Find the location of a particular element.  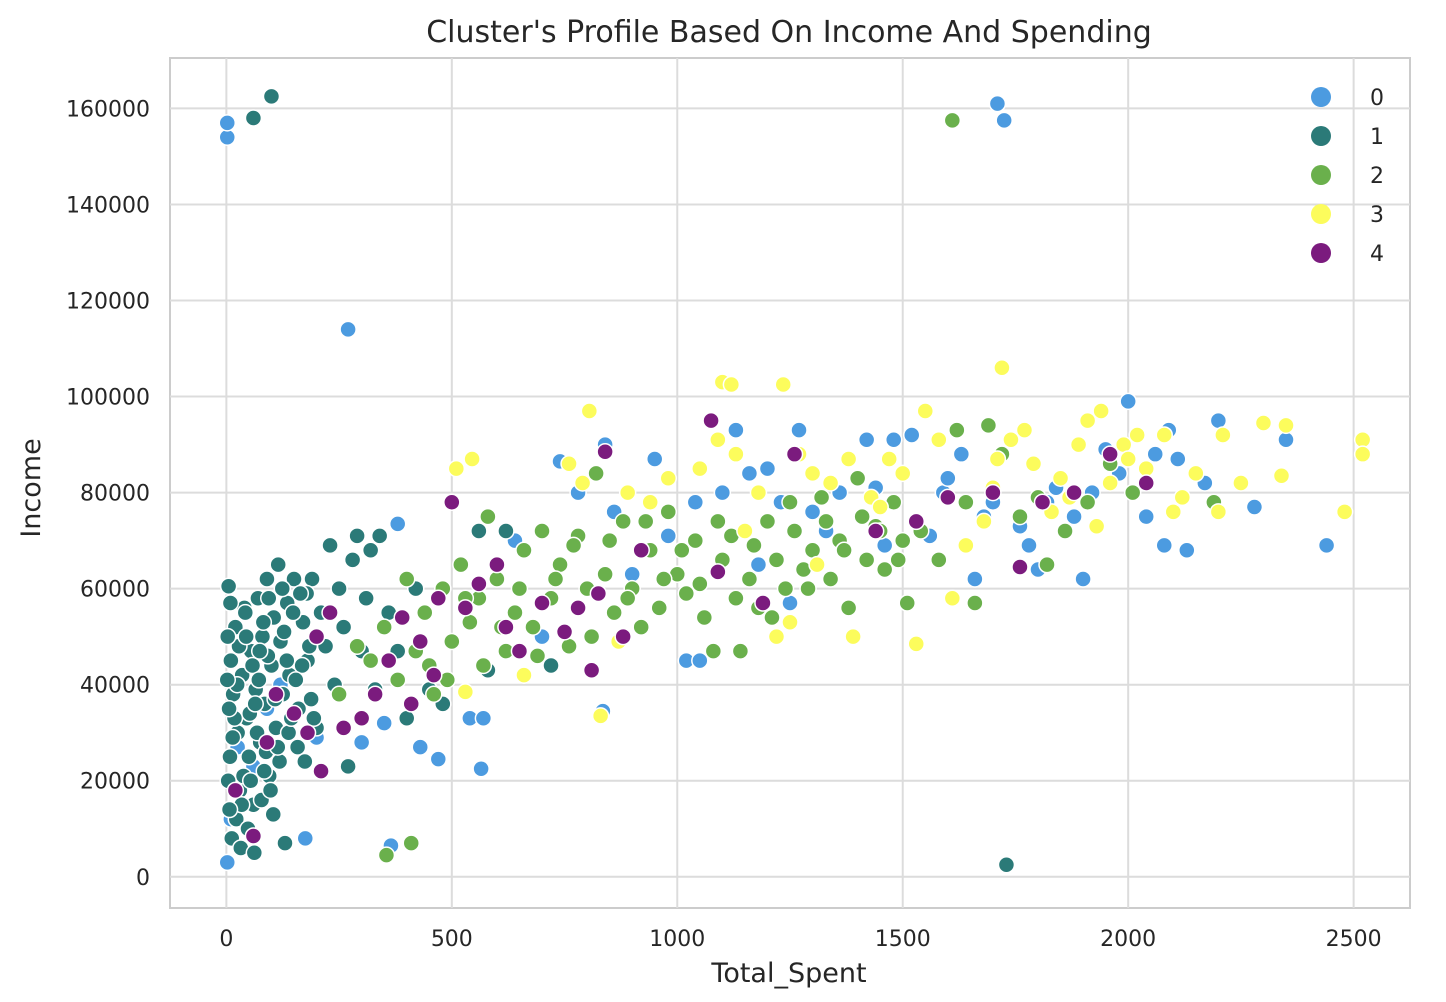

x-tick-label: 0 is located at coordinates (226, 939).